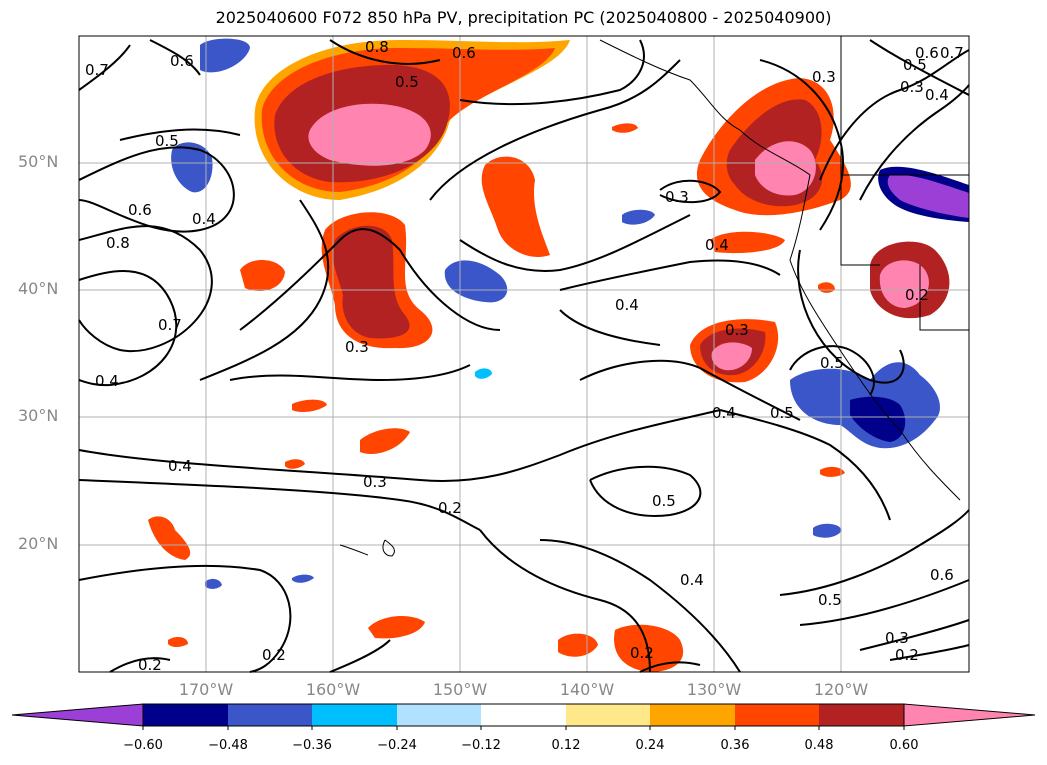 The height and width of the screenshot is (765, 1047). I want to click on colorbar, so click(523, 716).